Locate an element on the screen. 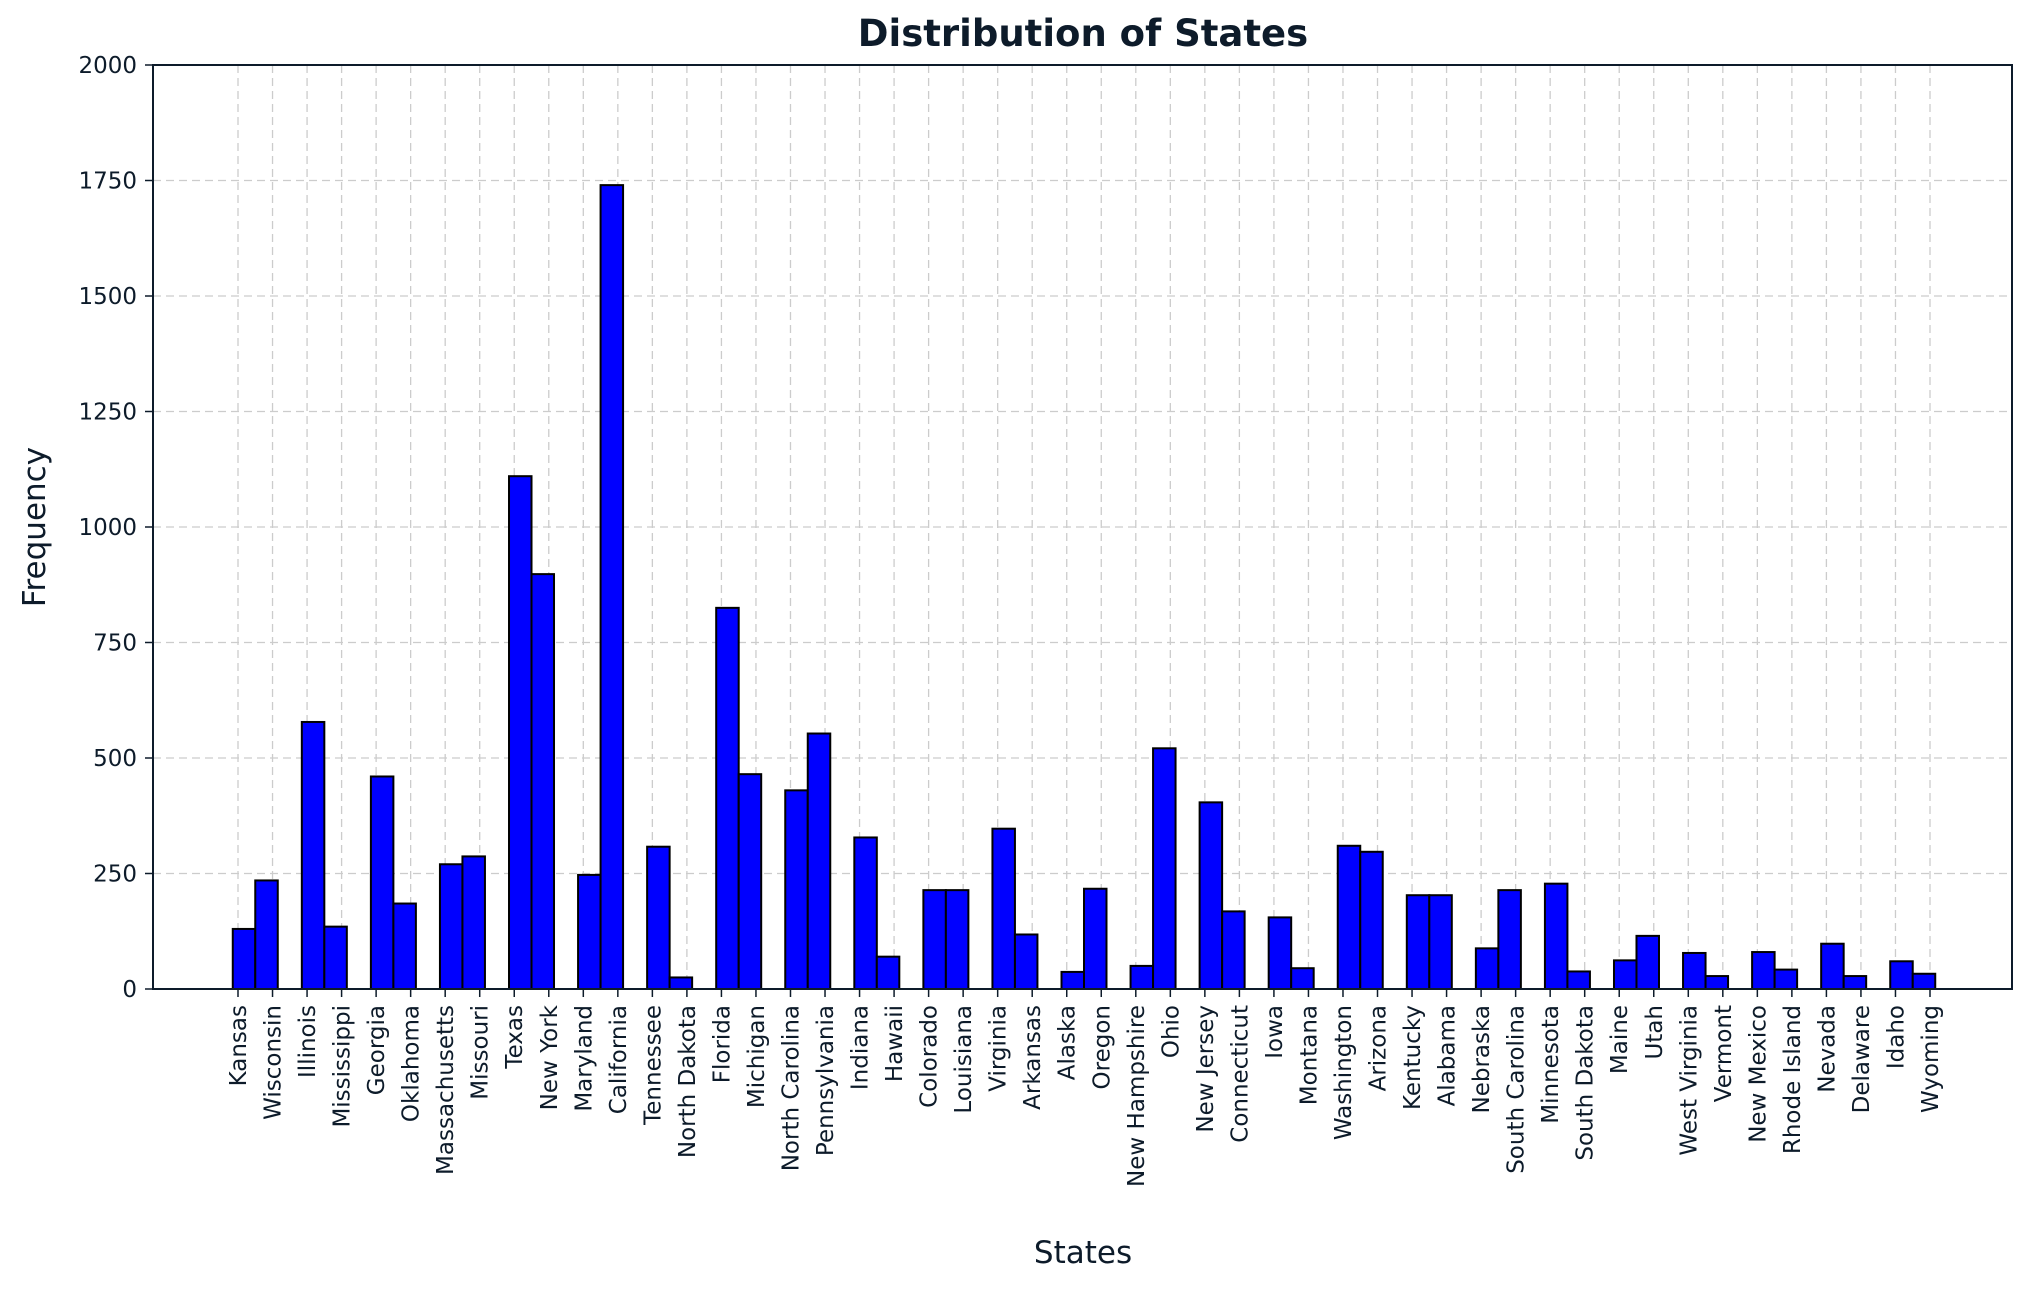 This screenshot has width=2033, height=1293. x-tick-label: Oregon is located at coordinates (1102, 1047).